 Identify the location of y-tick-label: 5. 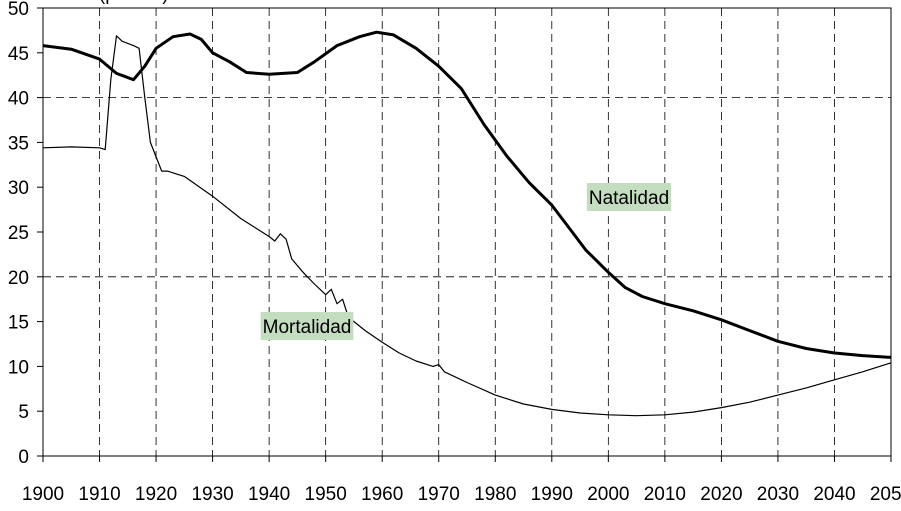
(23, 412).